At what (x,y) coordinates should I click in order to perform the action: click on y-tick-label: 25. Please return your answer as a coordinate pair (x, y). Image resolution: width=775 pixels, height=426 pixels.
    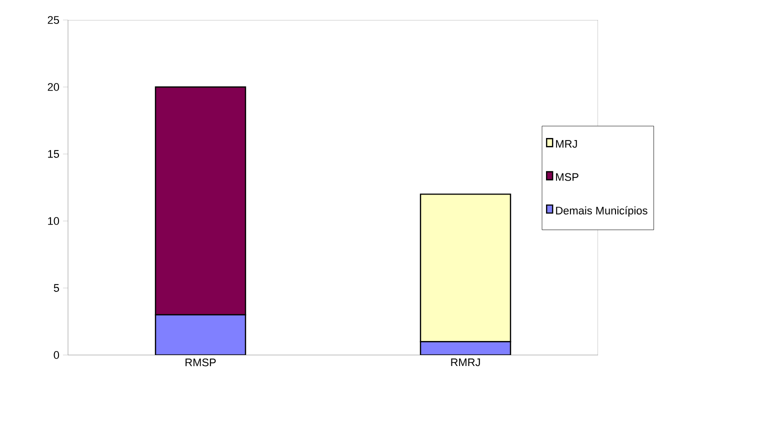
    Looking at the image, I should click on (54, 20).